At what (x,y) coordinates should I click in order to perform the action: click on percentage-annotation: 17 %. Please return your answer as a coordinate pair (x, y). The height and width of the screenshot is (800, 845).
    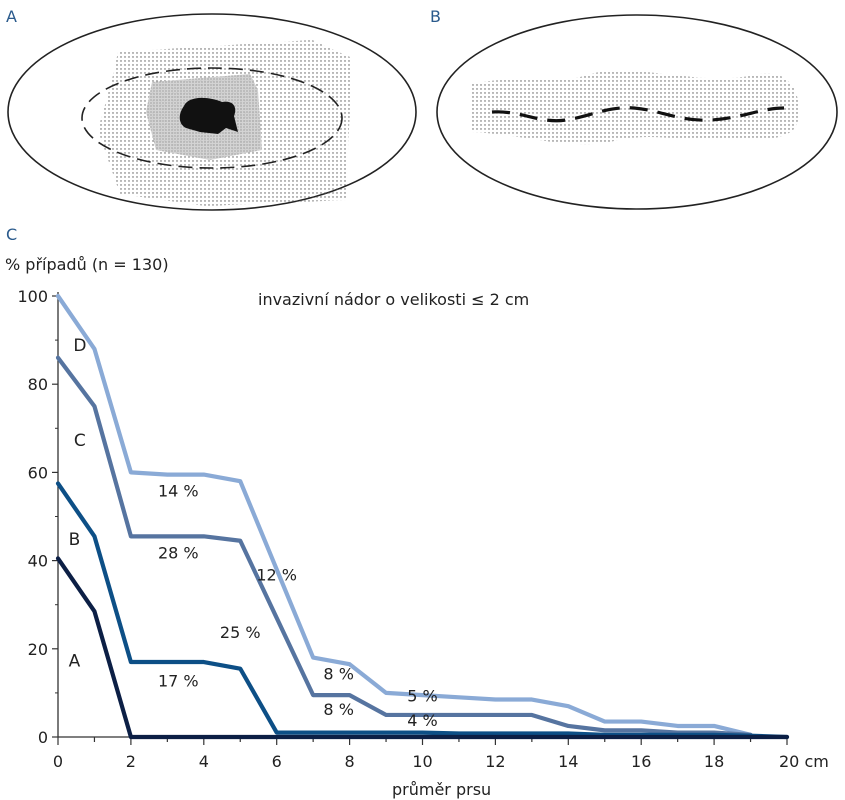
    Looking at the image, I should click on (178, 680).